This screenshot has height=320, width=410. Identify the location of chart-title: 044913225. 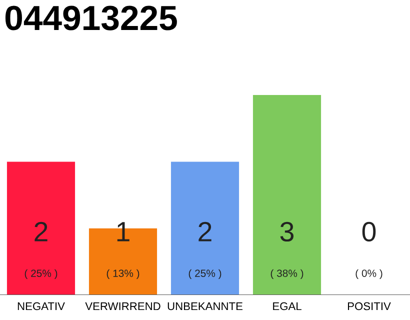
(91, 18).